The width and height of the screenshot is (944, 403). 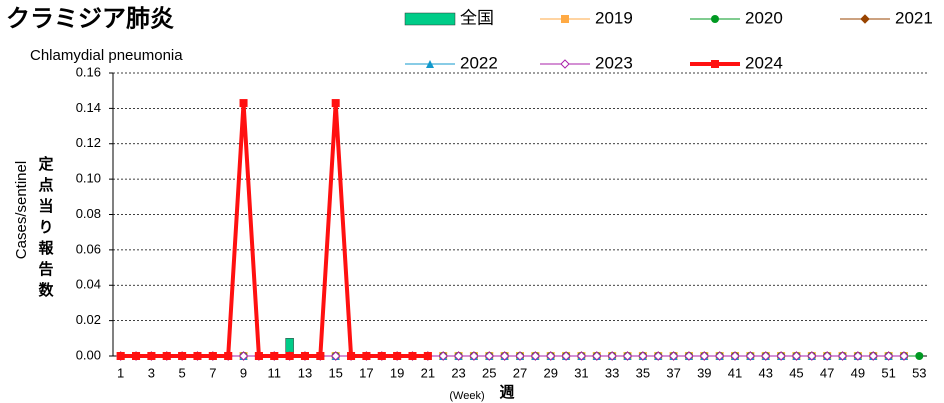 What do you see at coordinates (88, 319) in the screenshot?
I see `y-tick-label: 0.02` at bounding box center [88, 319].